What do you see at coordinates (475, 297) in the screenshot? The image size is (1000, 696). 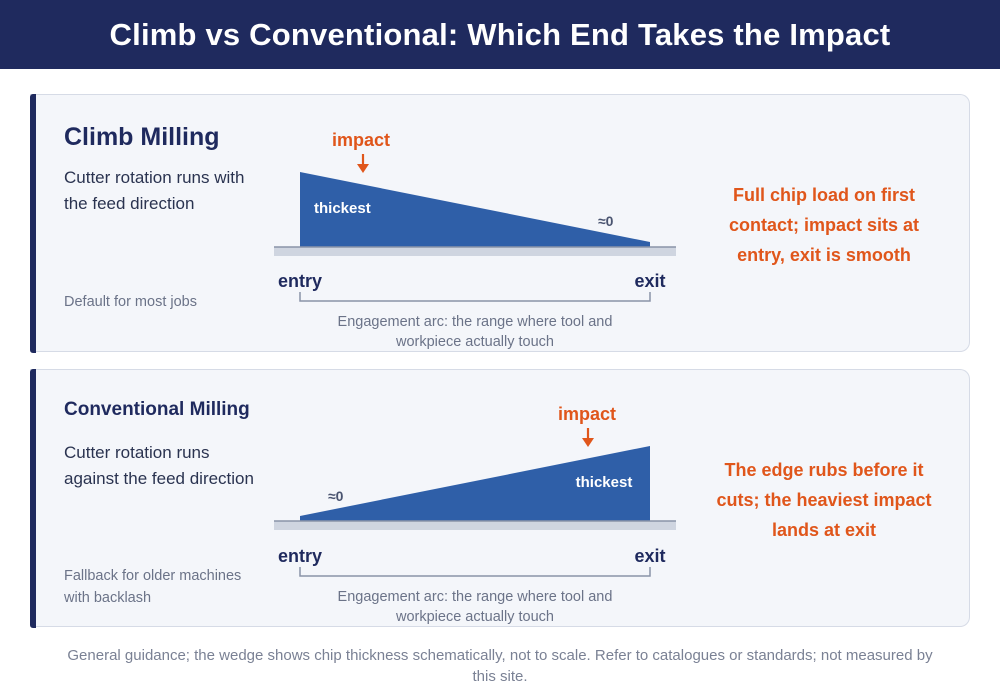 I see `climb-engagement-bracket` at bounding box center [475, 297].